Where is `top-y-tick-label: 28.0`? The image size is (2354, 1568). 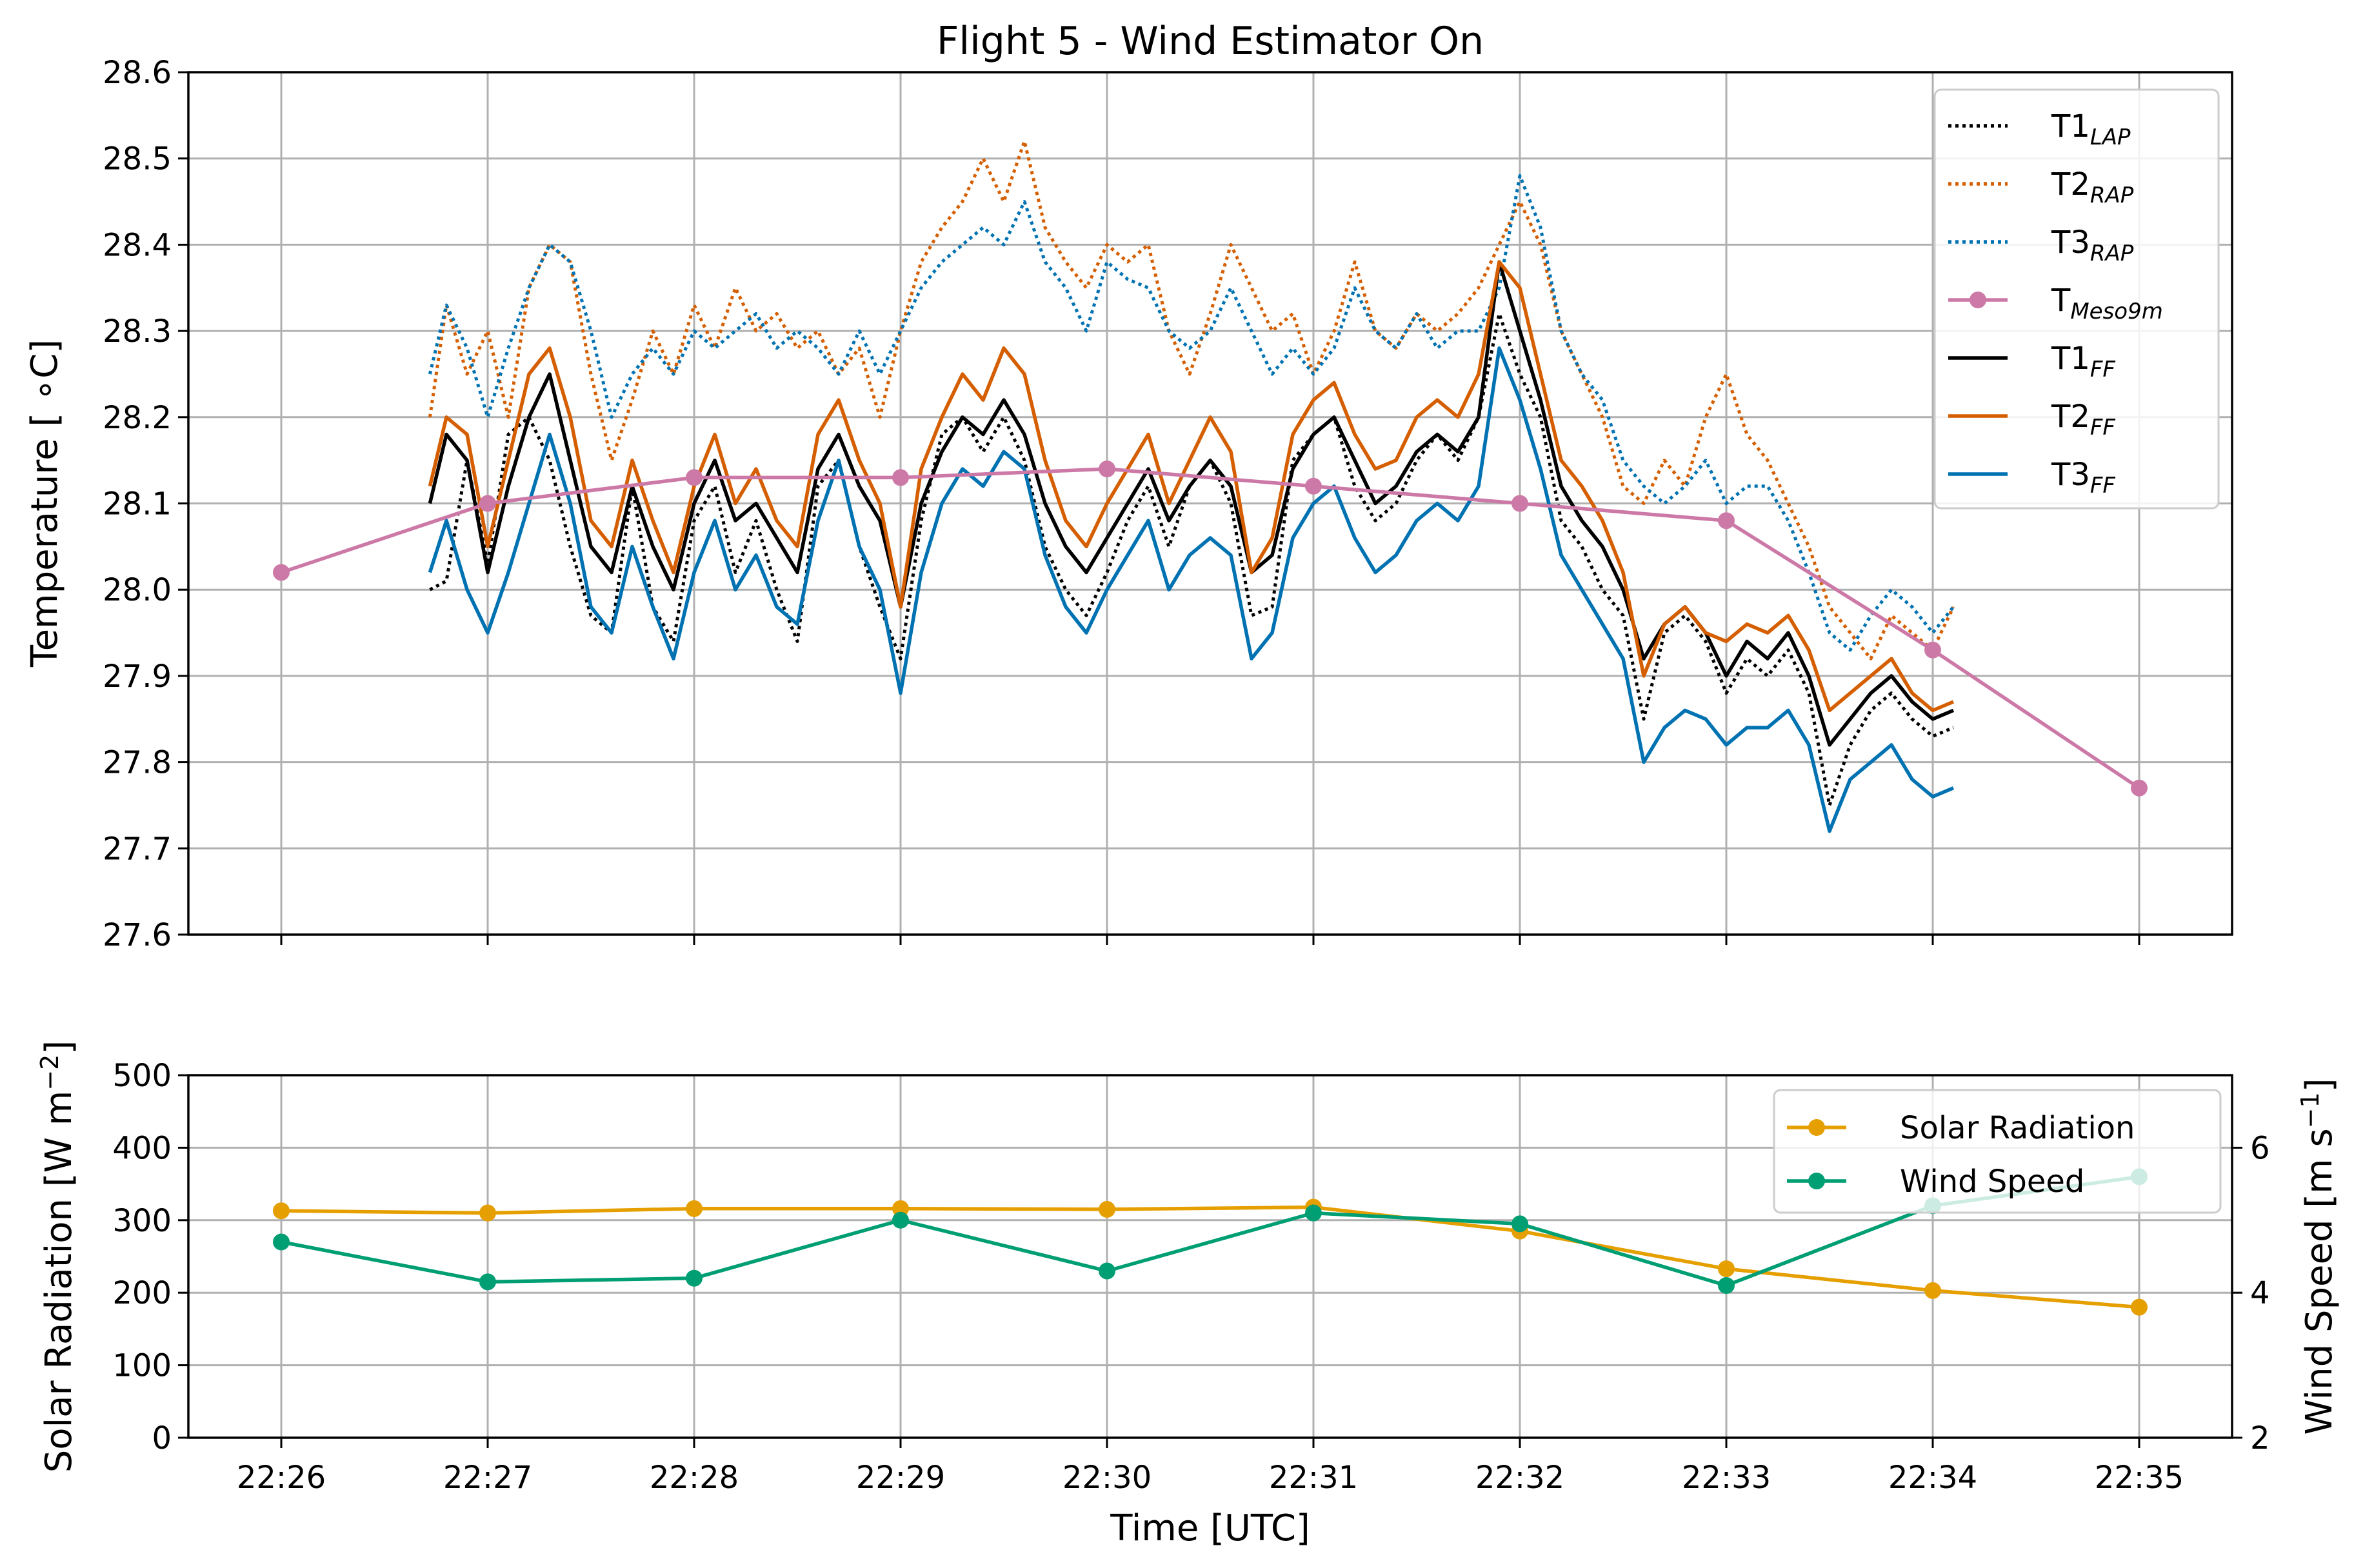
top-y-tick-label: 28.0 is located at coordinates (137, 590).